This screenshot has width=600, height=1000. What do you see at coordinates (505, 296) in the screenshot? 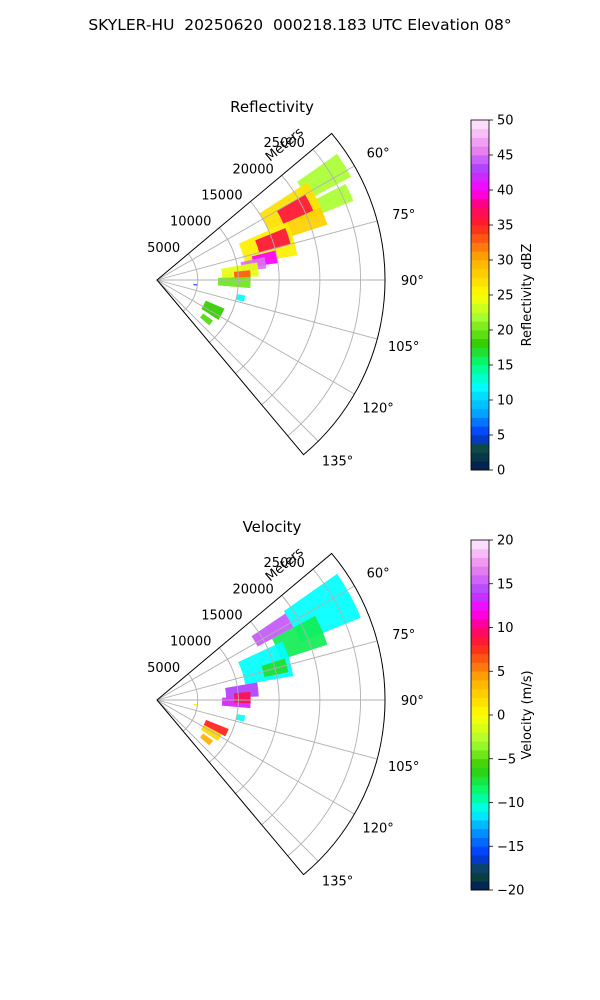
I see `colorbar-tick-label: 25` at bounding box center [505, 296].